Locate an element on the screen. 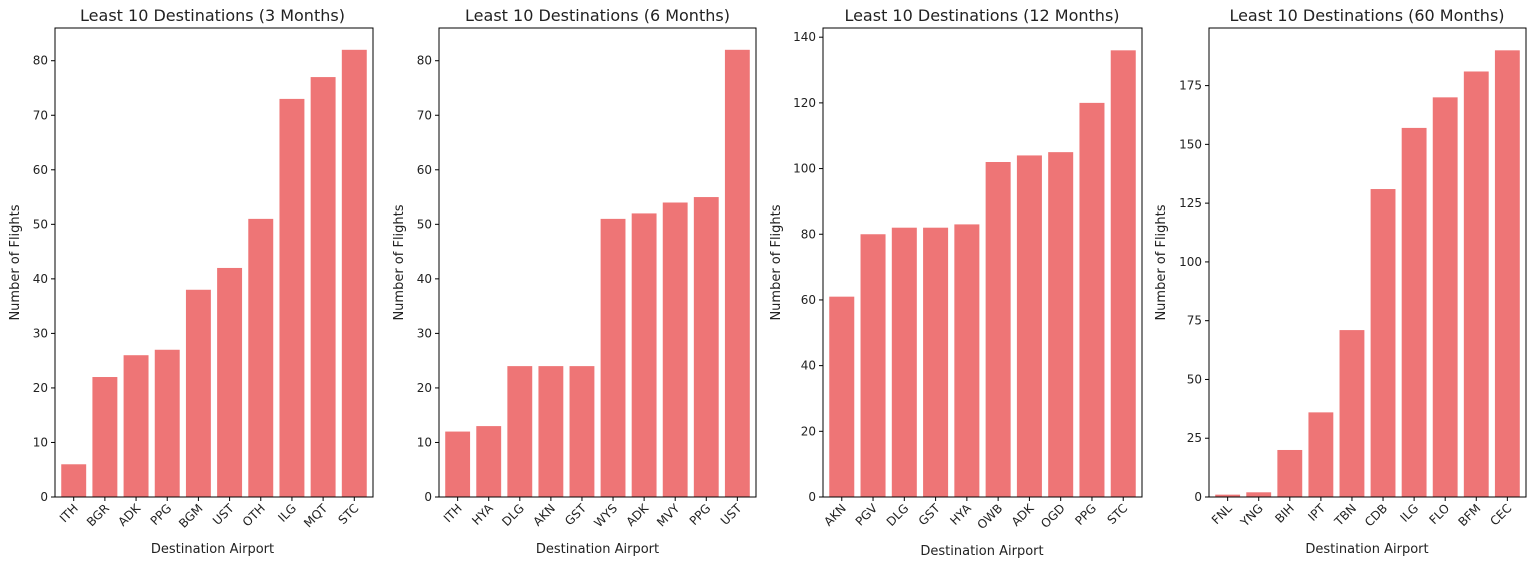 This screenshot has height=567, width=1535. chart-title: Least 10 Destinations (60 Months) is located at coordinates (1366, 15).